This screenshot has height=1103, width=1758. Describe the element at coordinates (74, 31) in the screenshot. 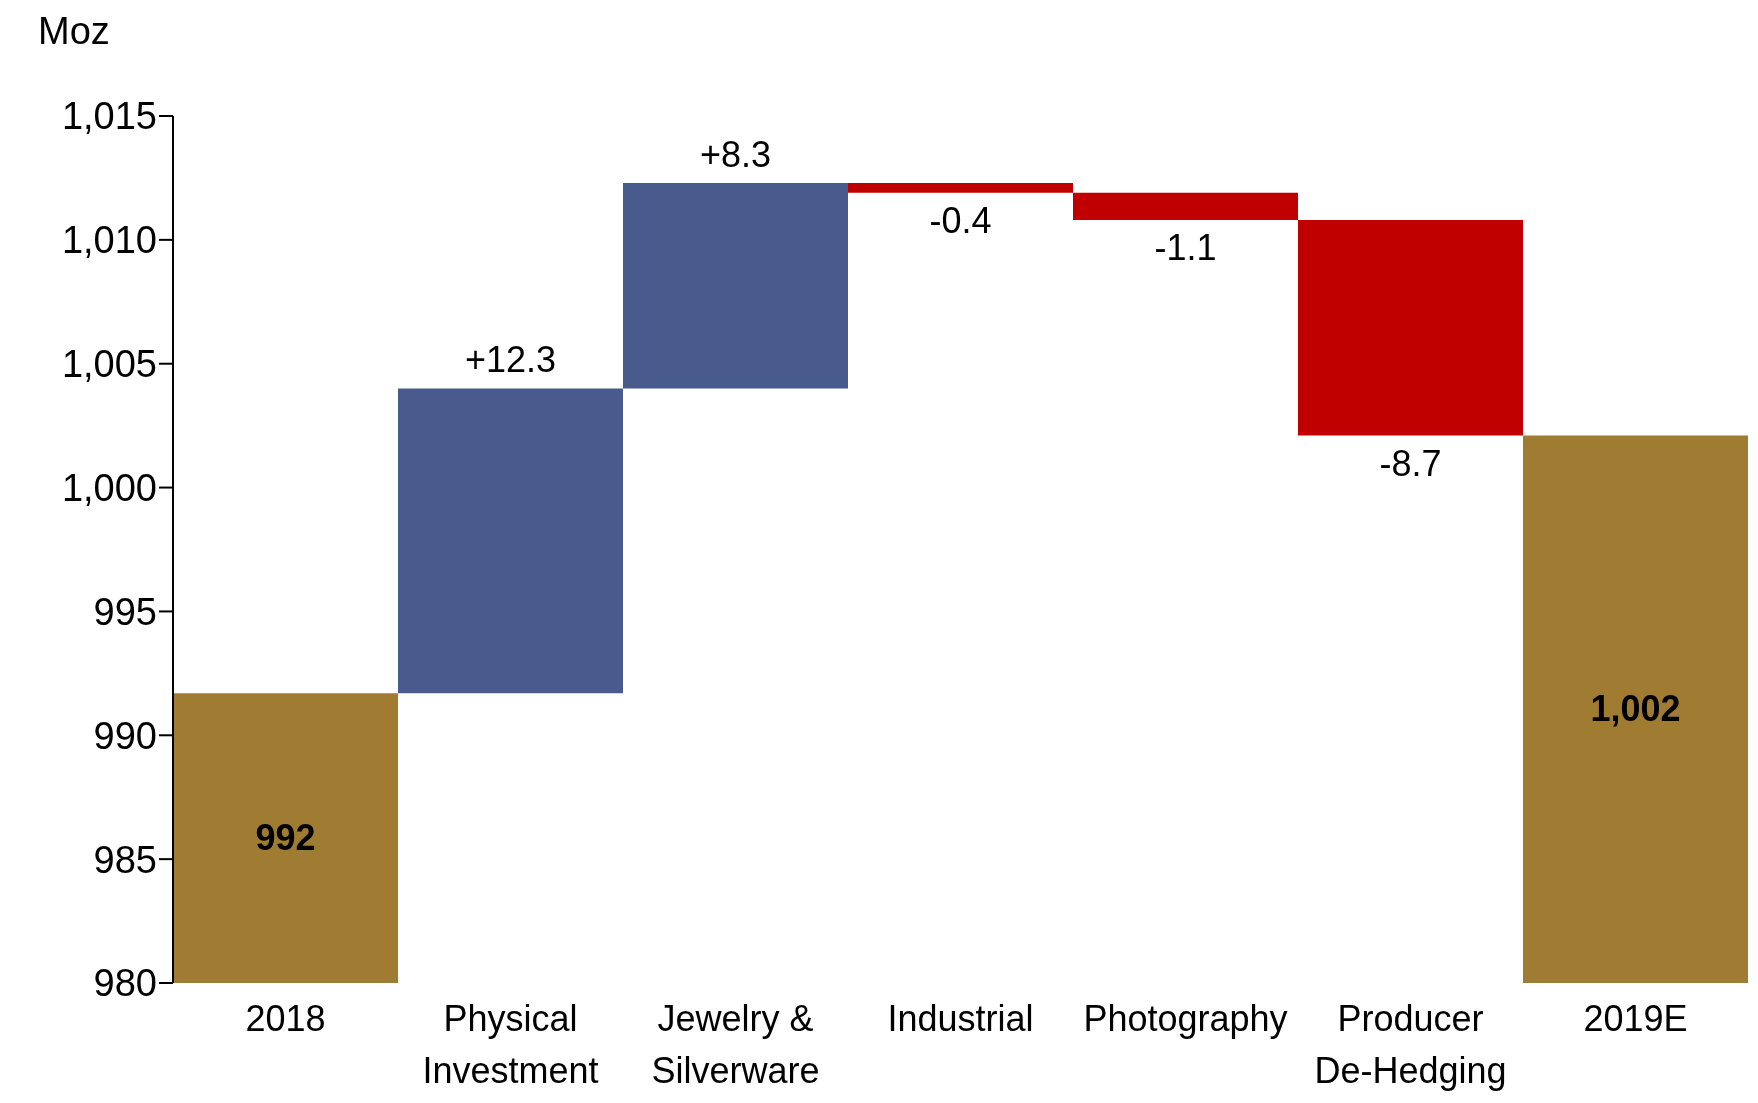

I see `y-axis-title: Moz` at that location.